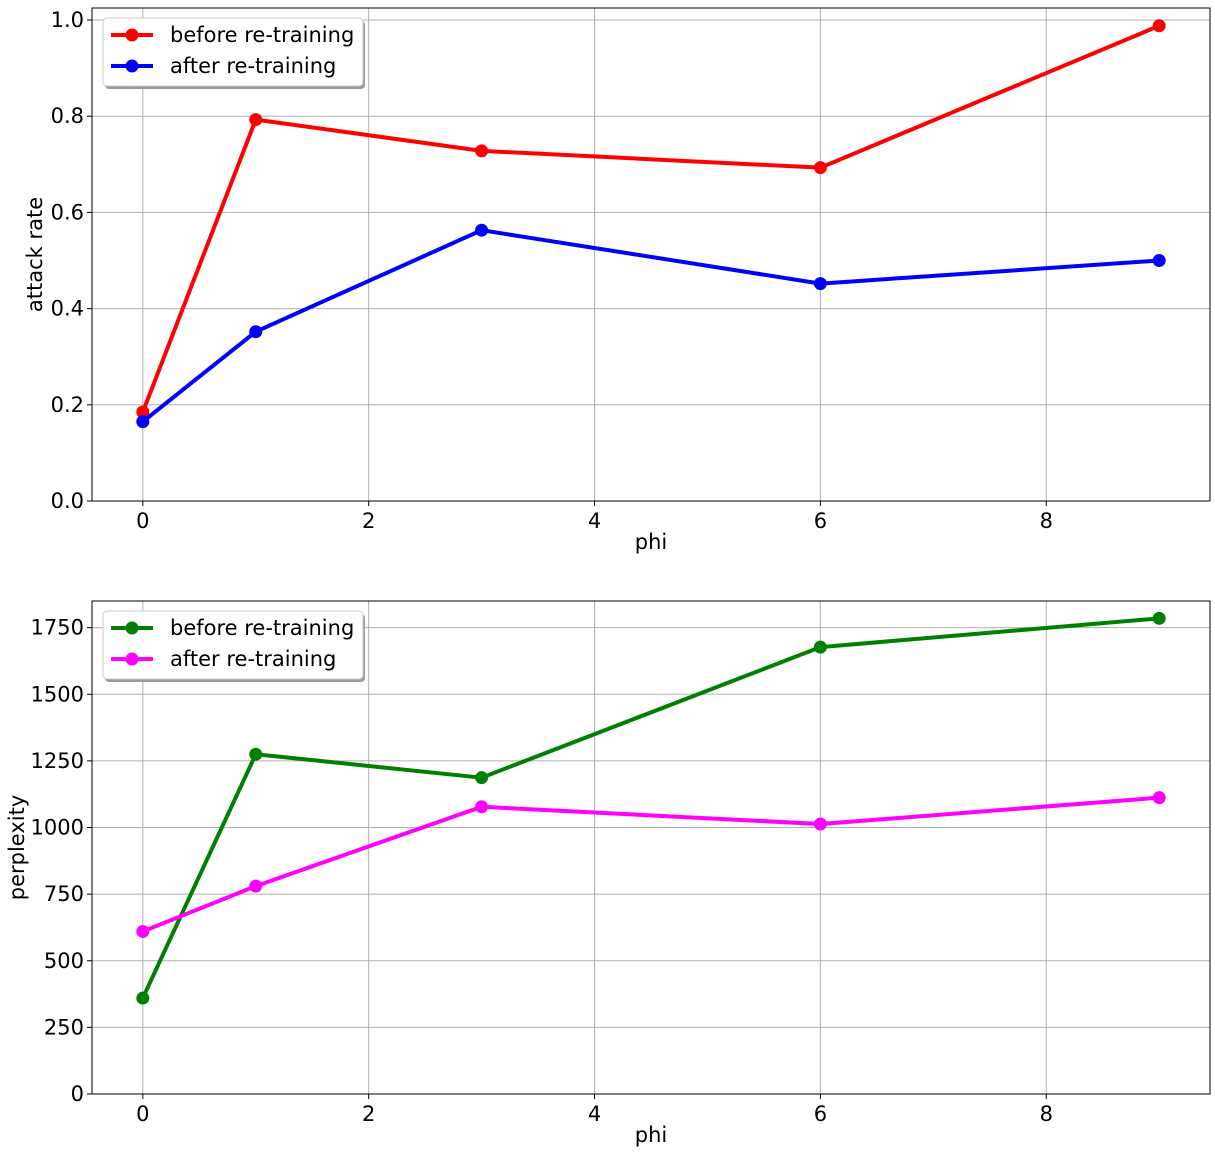 Image resolution: width=1215 pixels, height=1152 pixels. Describe the element at coordinates (67, 20) in the screenshot. I see `y-tick-label: 1.0` at that location.